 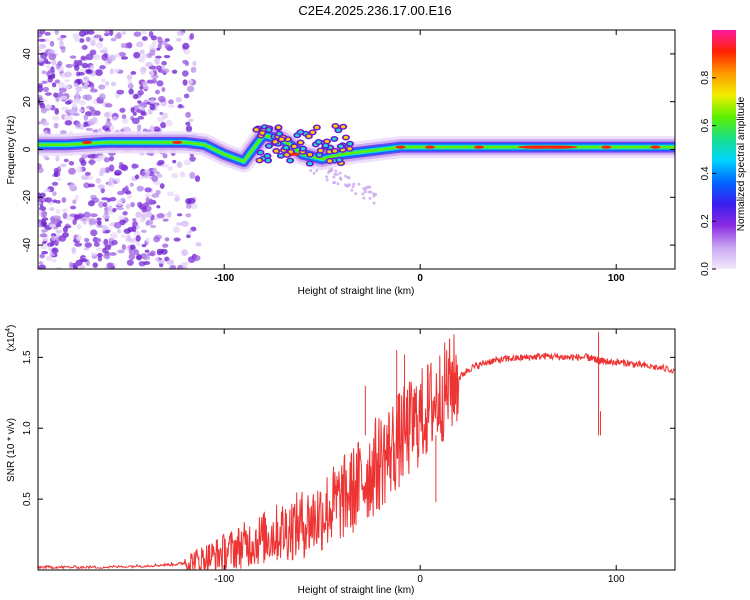 What do you see at coordinates (27, 149) in the screenshot?
I see `y-tick-label-2: 0` at bounding box center [27, 149].